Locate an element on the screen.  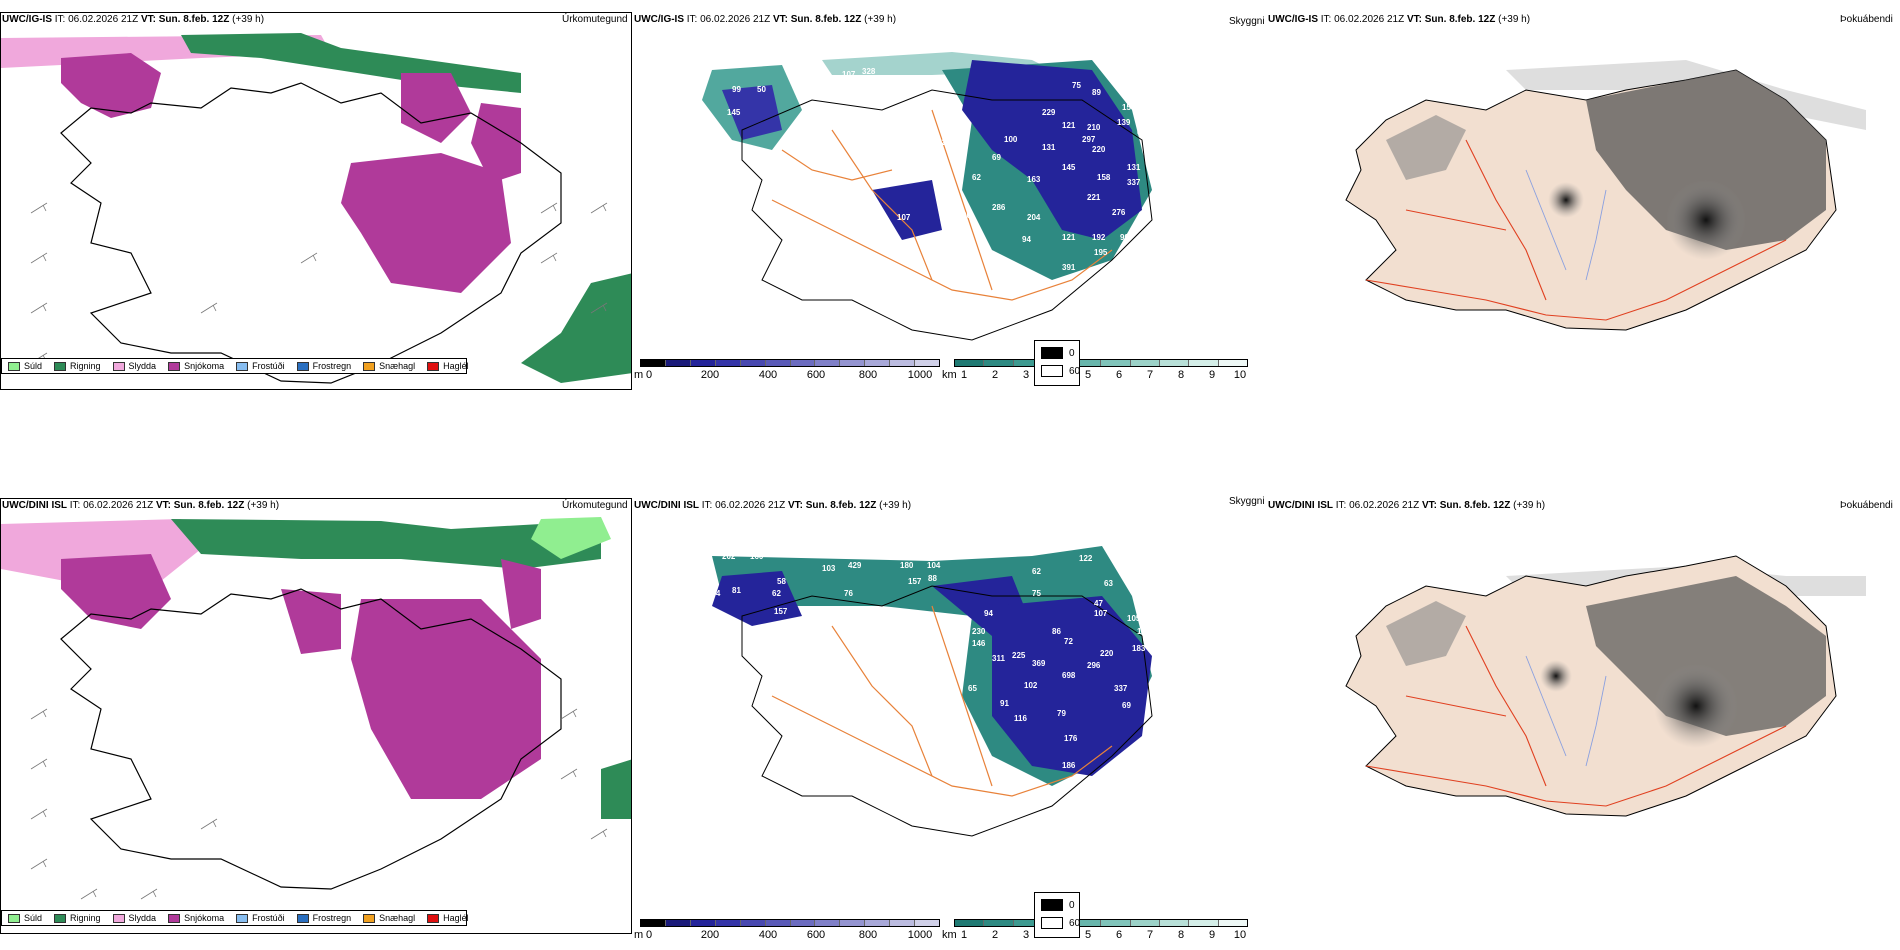
ceiling-label: 102 is located at coordinates (949, 618).